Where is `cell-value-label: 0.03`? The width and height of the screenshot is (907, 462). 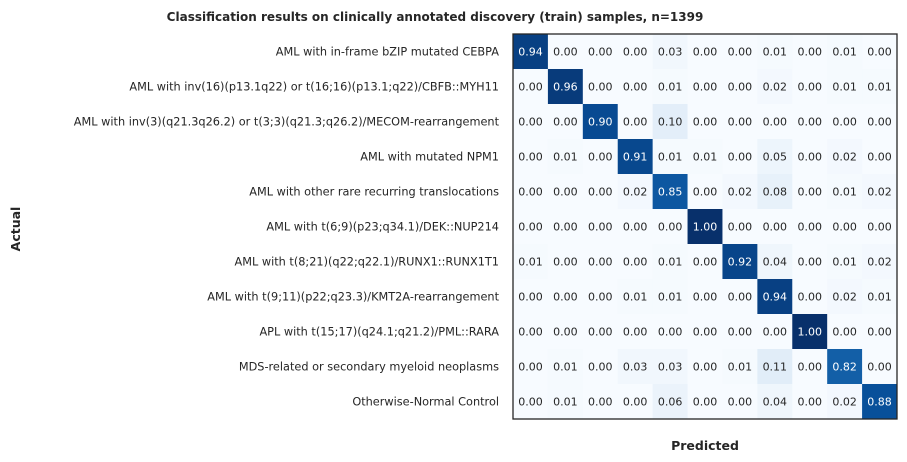
cell-value-label: 0.03 is located at coordinates (670, 52).